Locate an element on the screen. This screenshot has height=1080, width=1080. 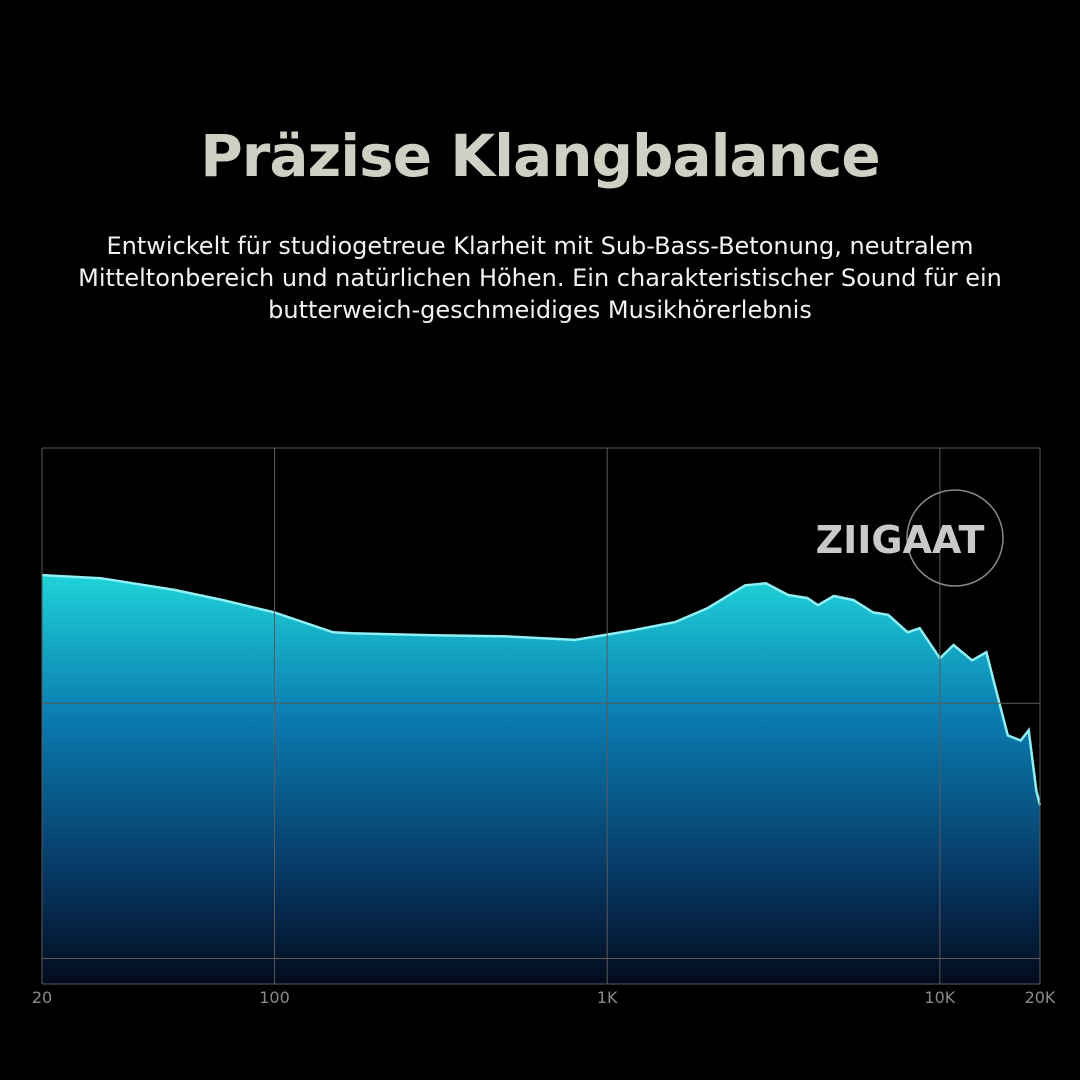
x-tick-label: 1K is located at coordinates (607, 997).